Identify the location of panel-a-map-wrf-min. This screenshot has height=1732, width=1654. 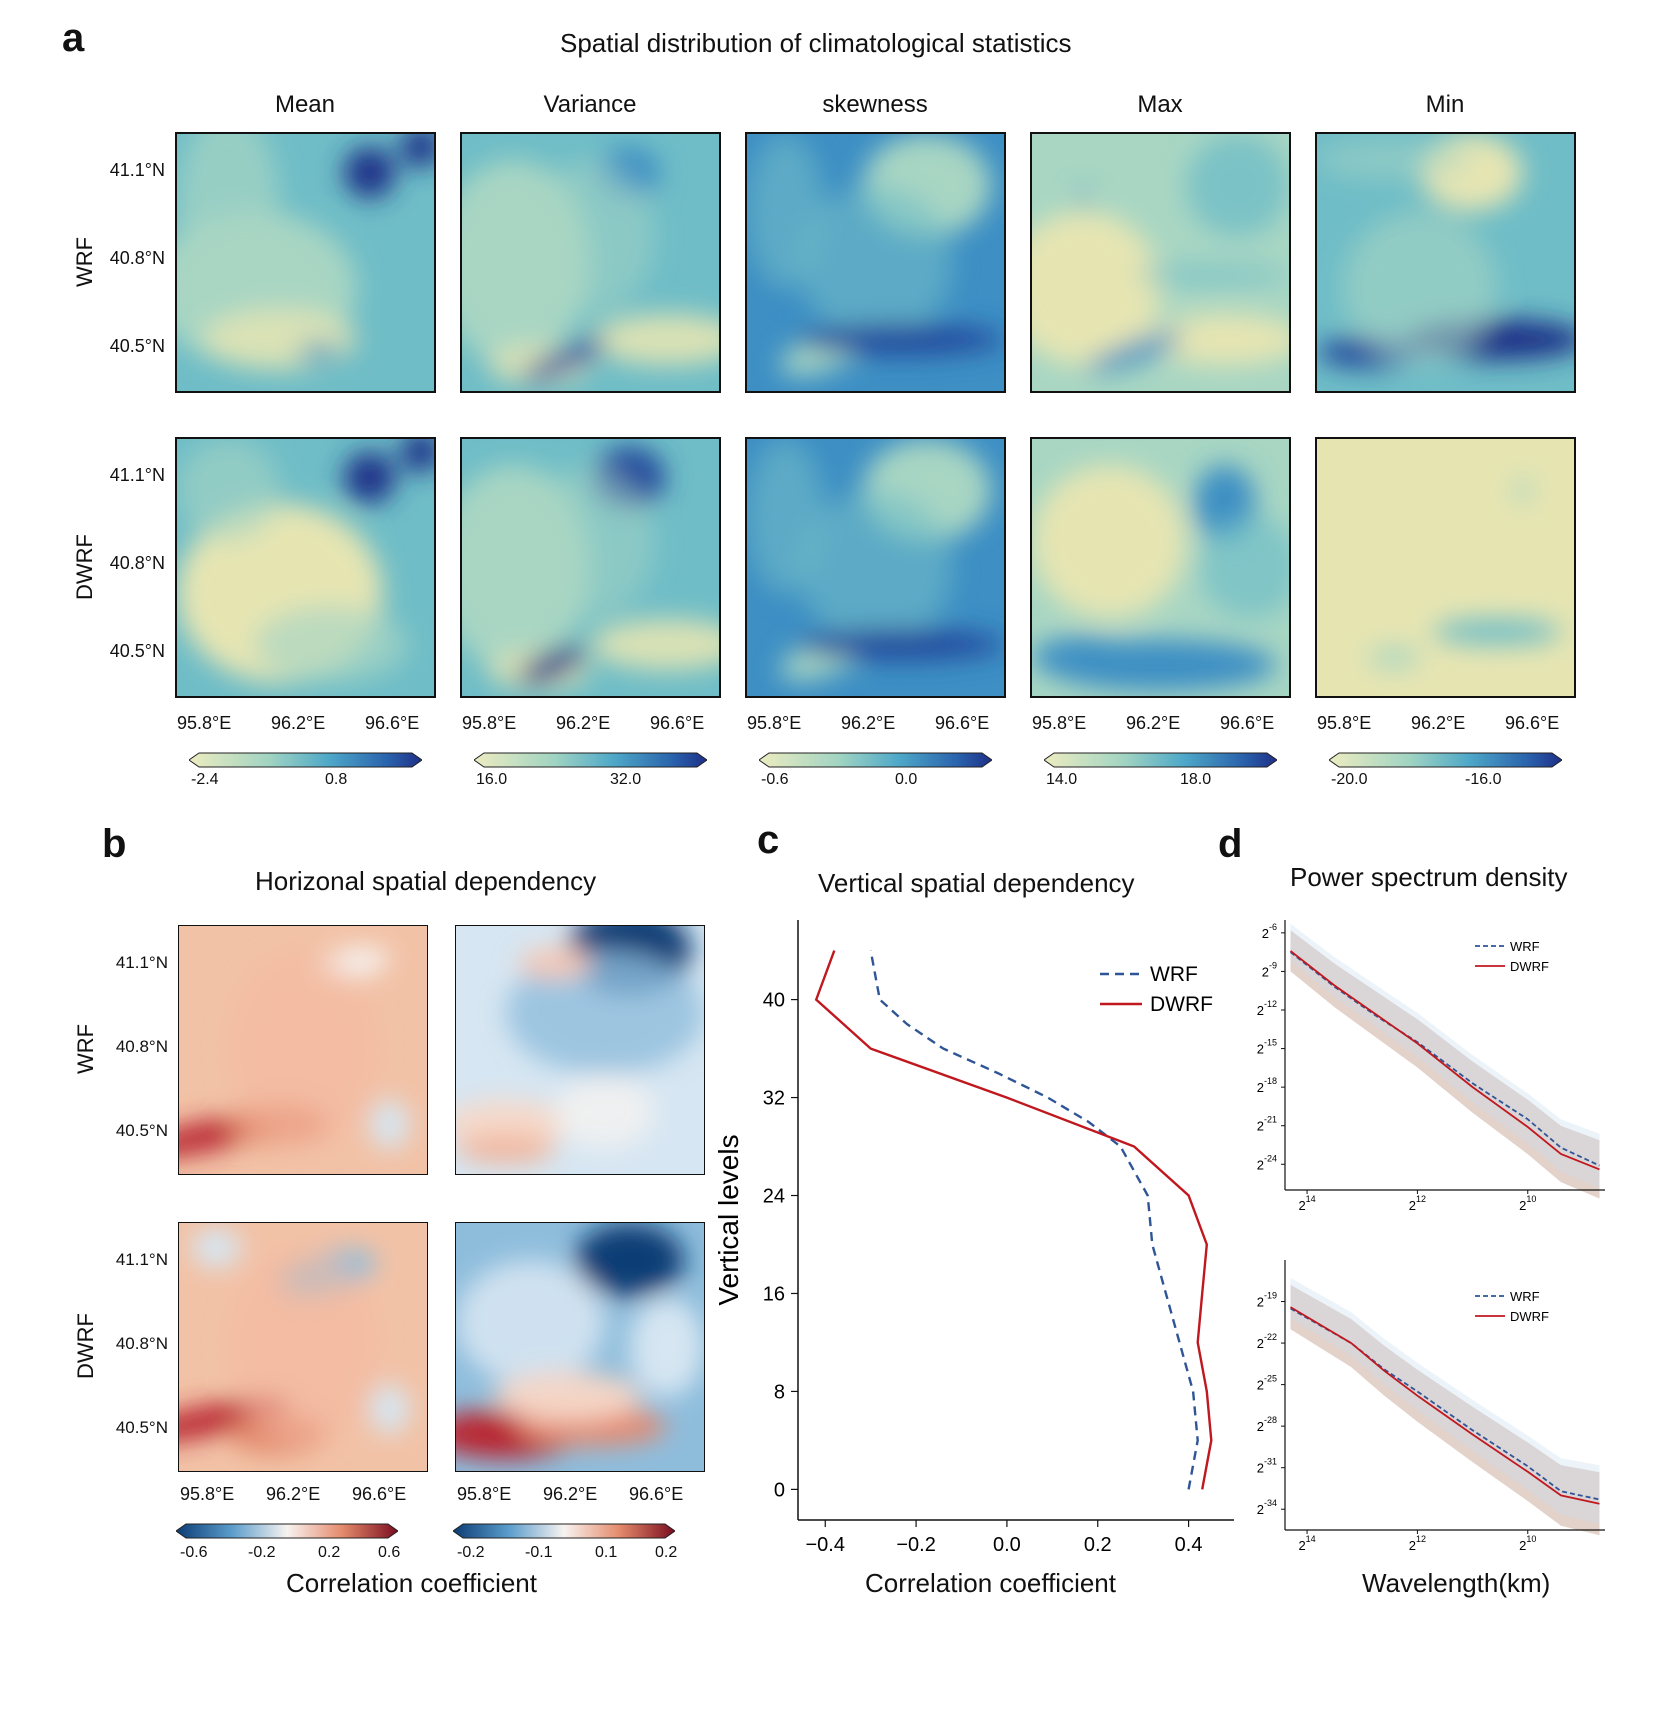
(1445, 262).